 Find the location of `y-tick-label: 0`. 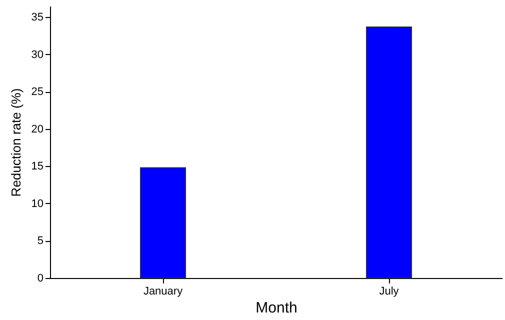

y-tick-label: 0 is located at coordinates (40, 278).